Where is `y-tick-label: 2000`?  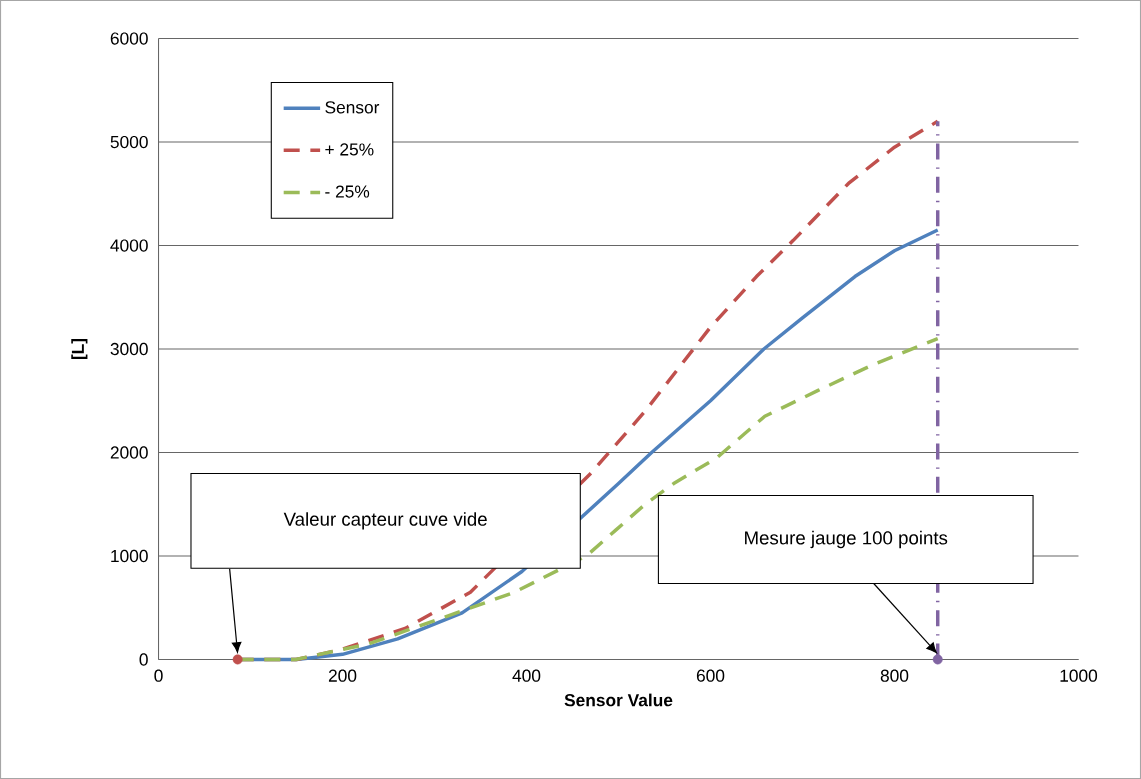 y-tick-label: 2000 is located at coordinates (129, 452).